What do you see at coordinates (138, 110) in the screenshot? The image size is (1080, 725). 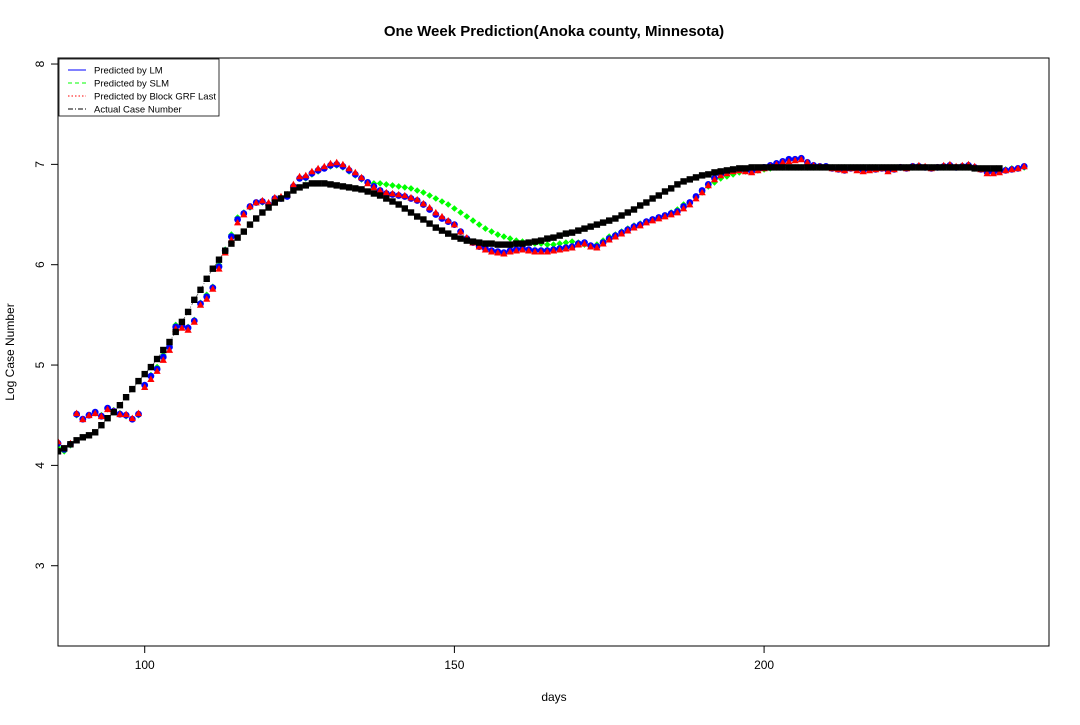 I see `legend-label-actual: Actual Case Number` at bounding box center [138, 110].